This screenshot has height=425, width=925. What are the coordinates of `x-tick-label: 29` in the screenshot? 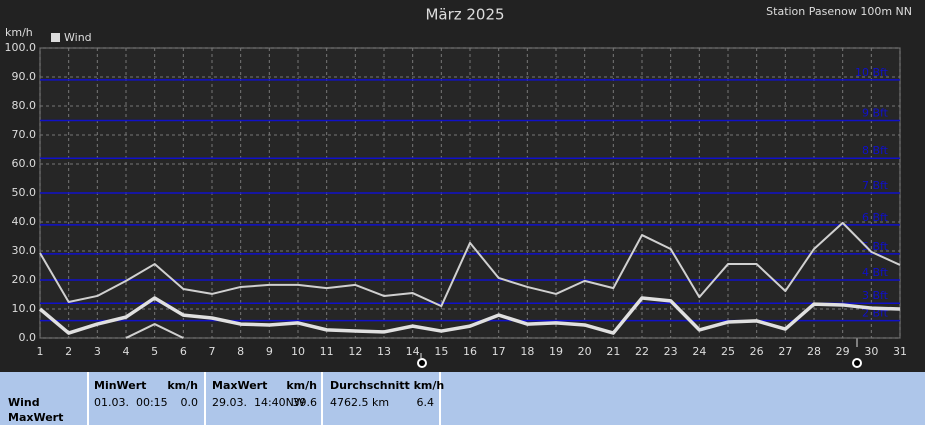 It's located at (843, 351).